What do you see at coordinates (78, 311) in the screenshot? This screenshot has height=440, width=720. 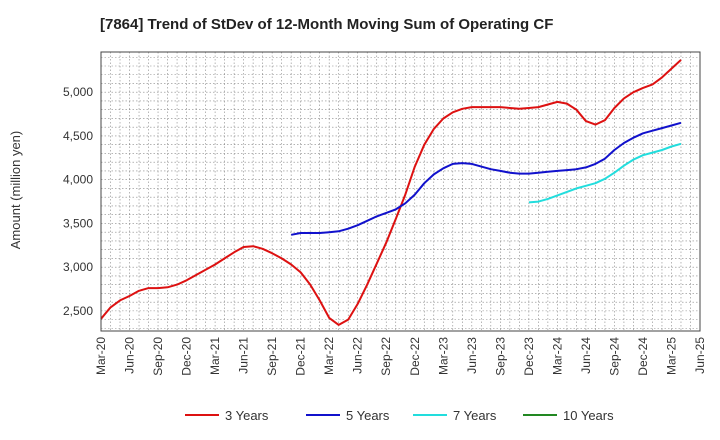 I see `y-tick-label: 2,500` at bounding box center [78, 311].